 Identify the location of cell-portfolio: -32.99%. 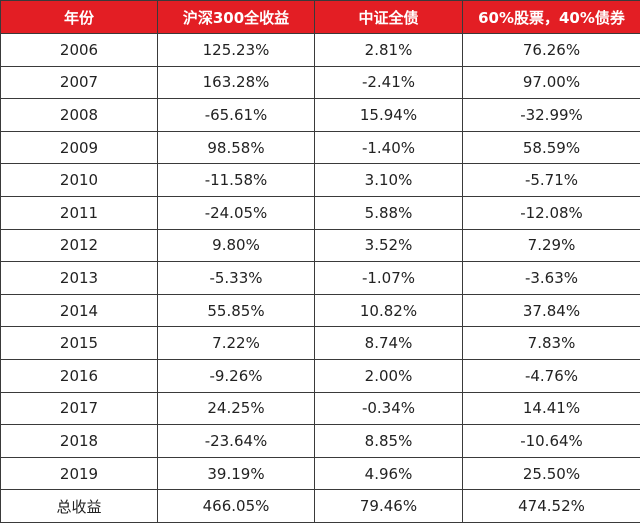
(551, 115).